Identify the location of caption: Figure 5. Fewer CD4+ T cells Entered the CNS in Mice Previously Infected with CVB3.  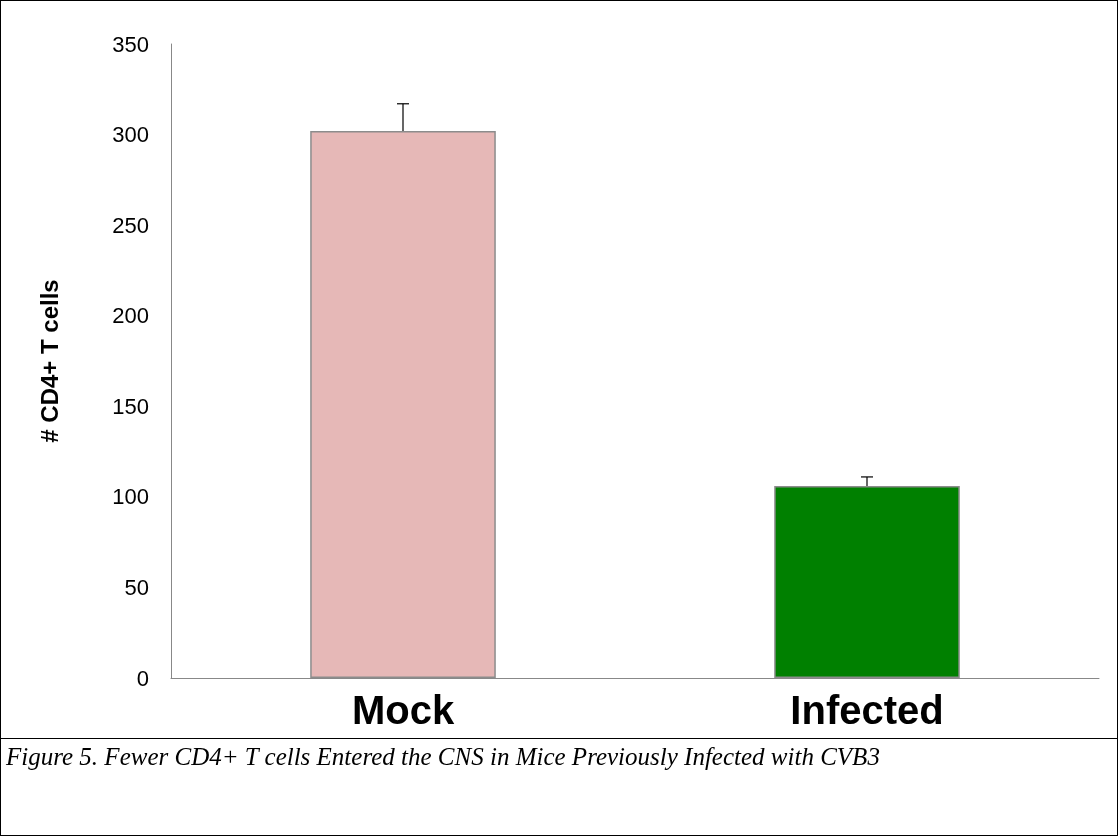
(559, 757).